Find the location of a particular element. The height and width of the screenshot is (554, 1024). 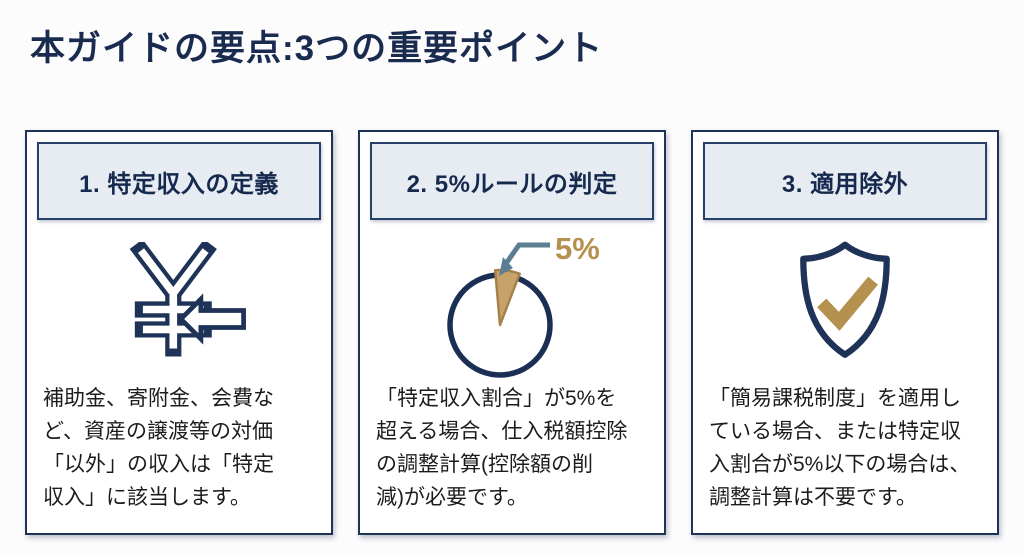

checkmark is located at coordinates (847, 303).